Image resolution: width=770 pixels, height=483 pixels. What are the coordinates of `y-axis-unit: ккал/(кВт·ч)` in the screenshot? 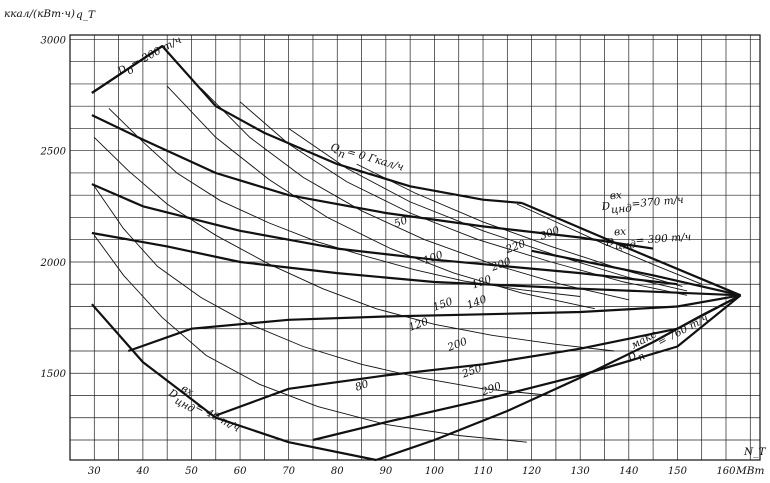 It's located at (39, 14).